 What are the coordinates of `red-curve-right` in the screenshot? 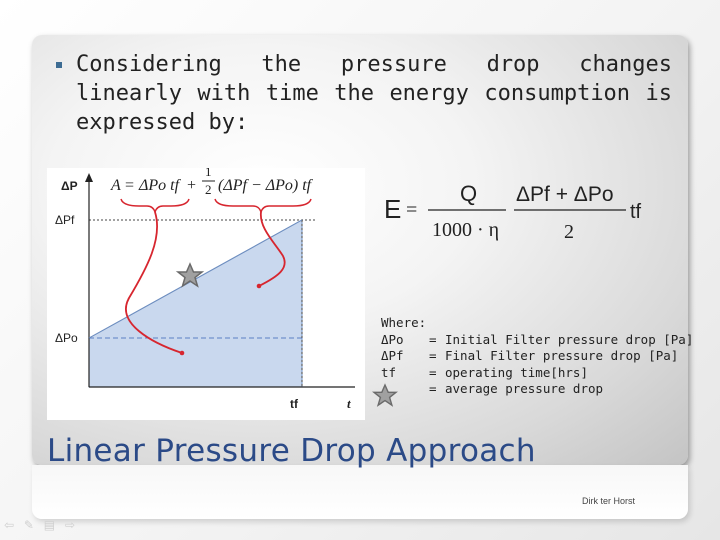 It's located at (272, 249).